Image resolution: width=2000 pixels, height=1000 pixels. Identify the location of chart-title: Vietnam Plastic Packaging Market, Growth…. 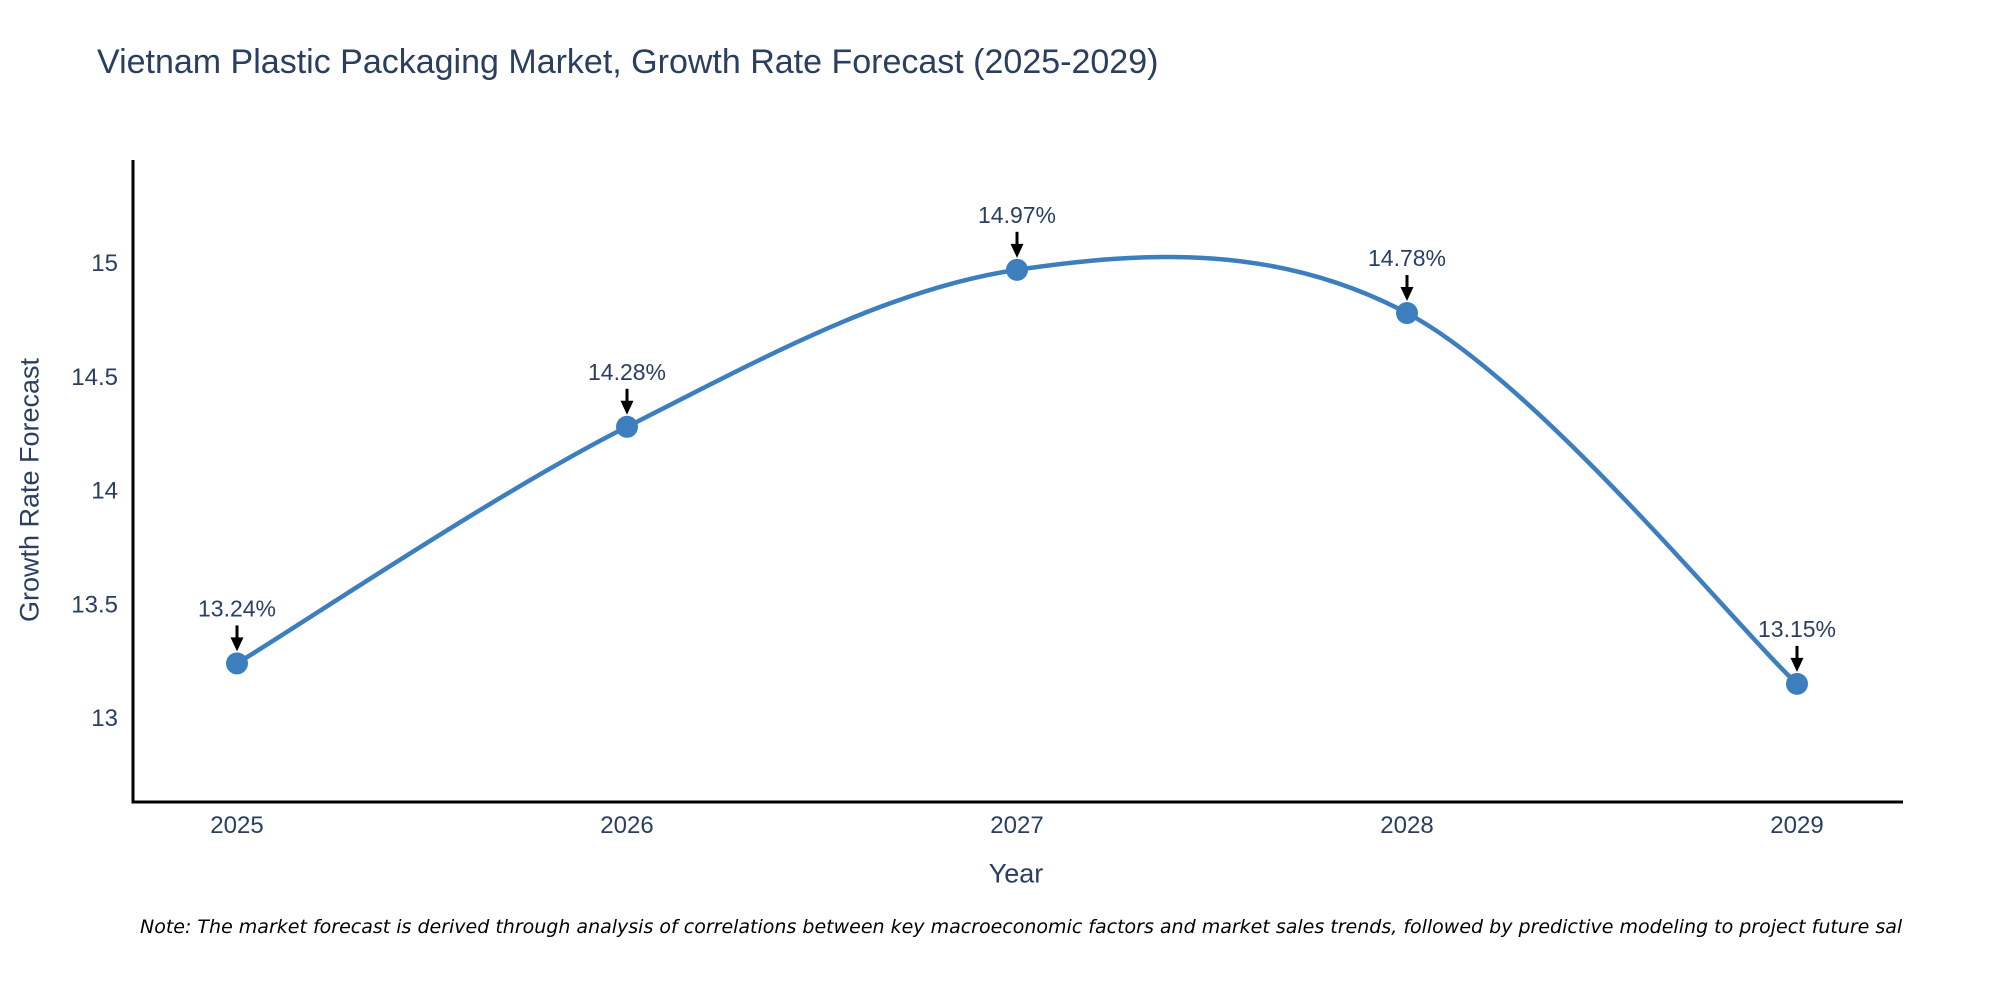
(628, 62).